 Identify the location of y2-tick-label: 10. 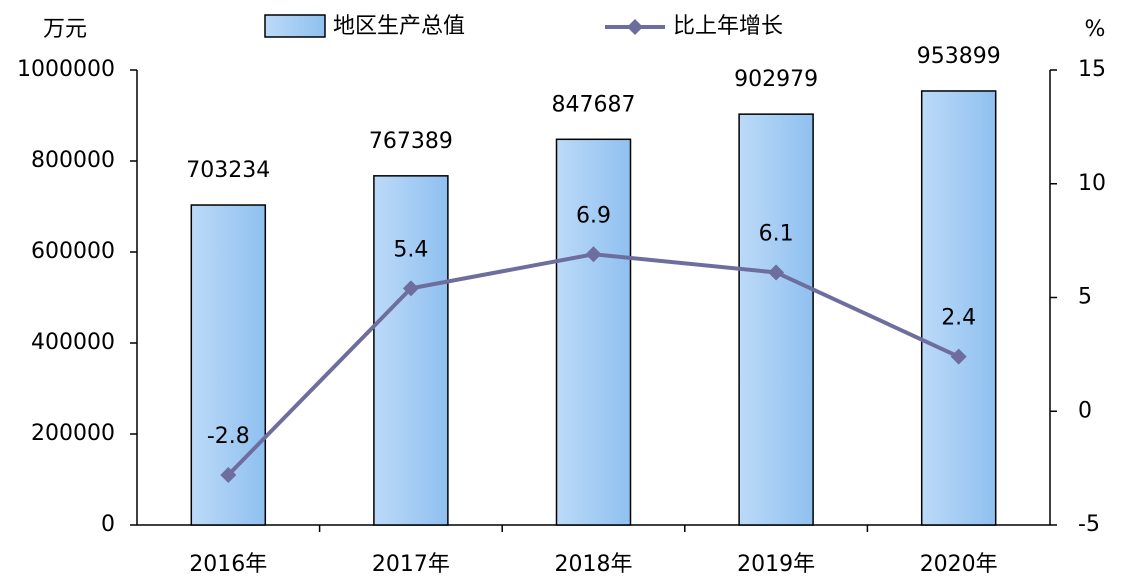
(1092, 183).